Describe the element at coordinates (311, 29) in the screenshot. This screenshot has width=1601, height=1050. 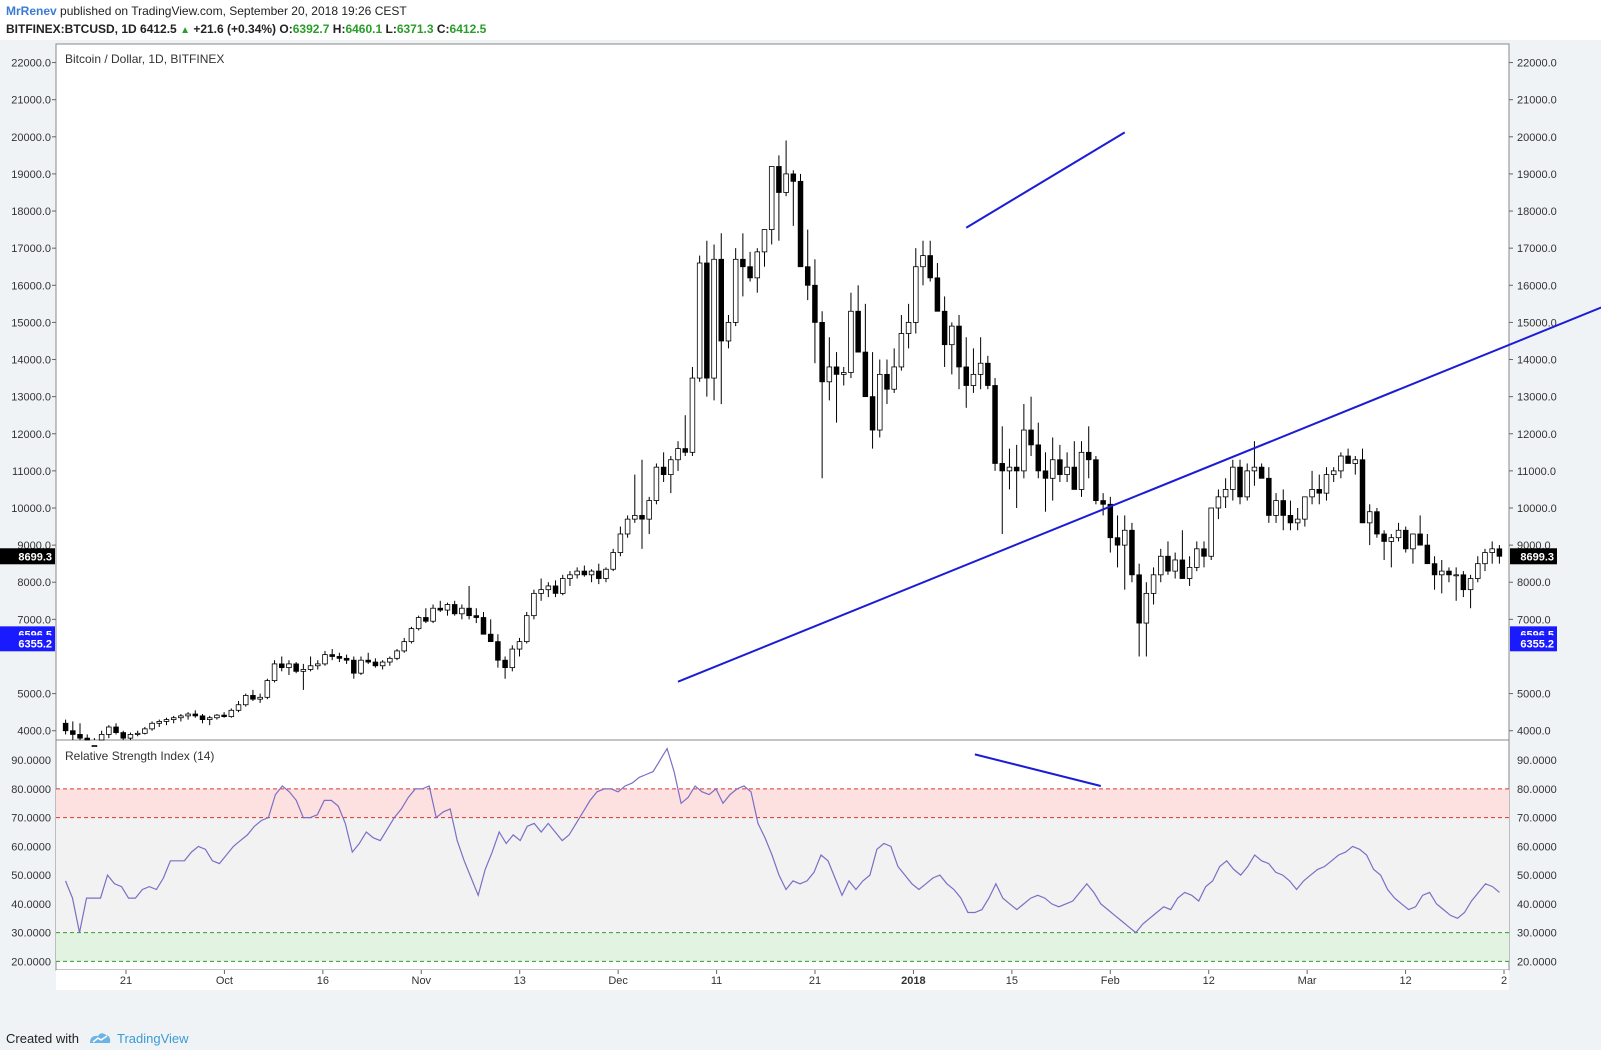
I see `open-value: 6392.7` at that location.